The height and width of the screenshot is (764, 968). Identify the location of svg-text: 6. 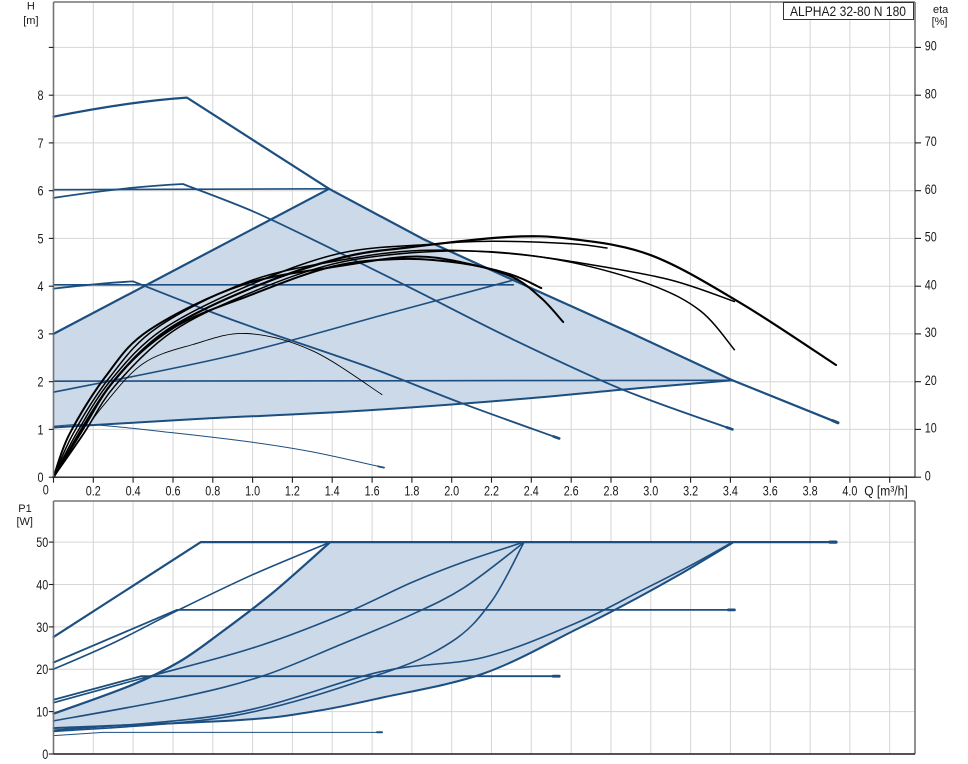
(41, 191).